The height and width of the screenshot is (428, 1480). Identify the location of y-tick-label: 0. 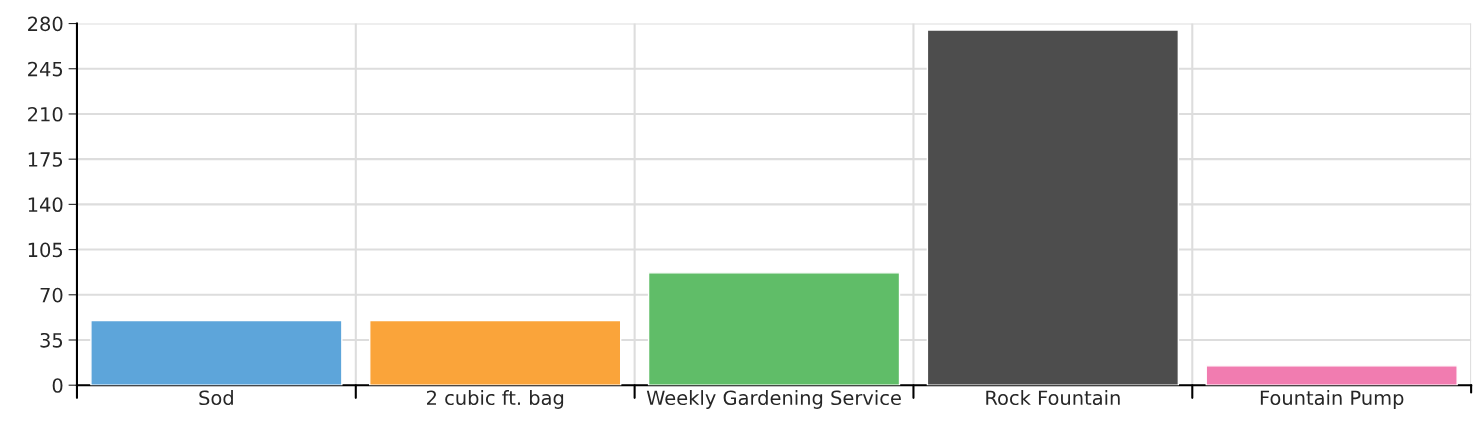
(57, 385).